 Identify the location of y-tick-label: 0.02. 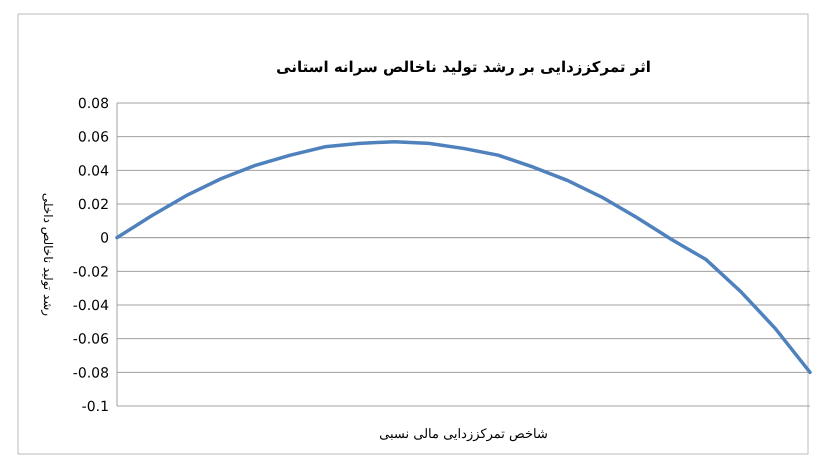
(93, 205).